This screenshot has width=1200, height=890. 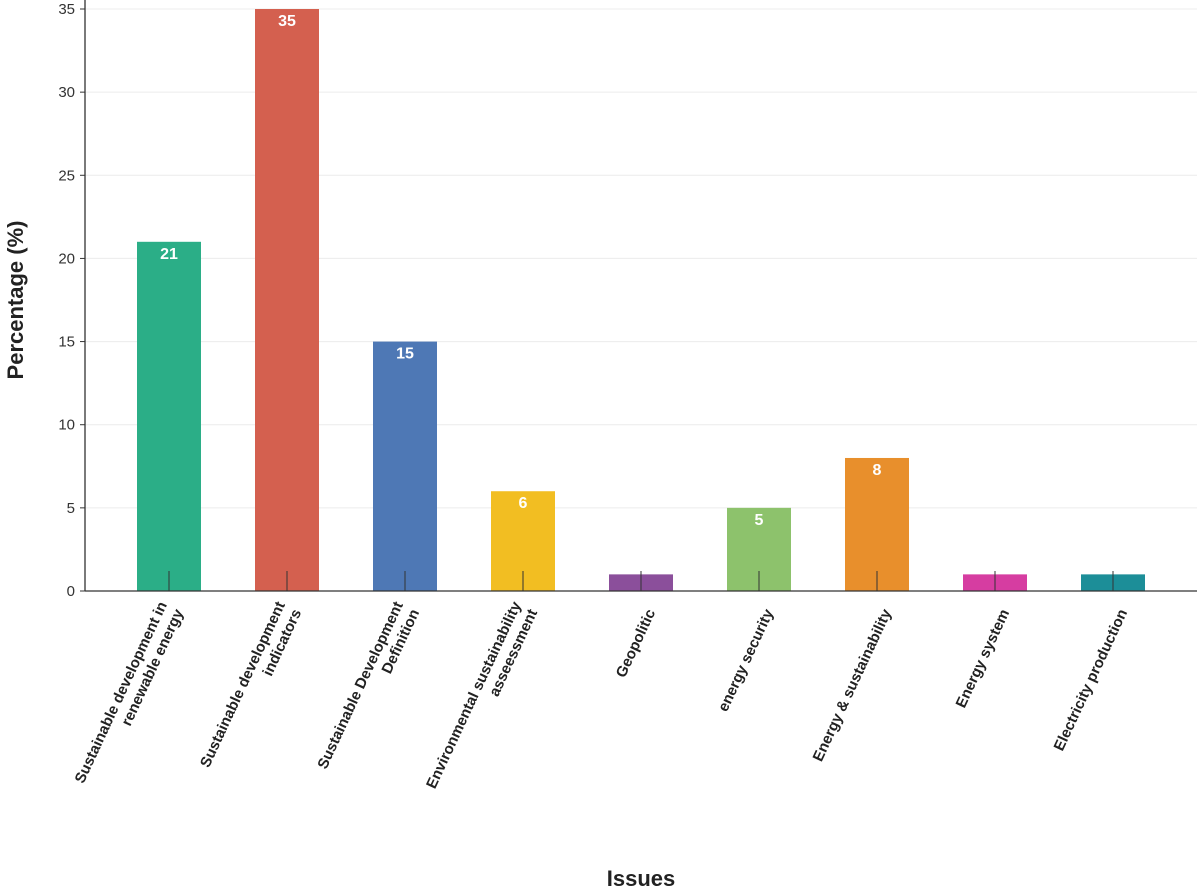 I want to click on x-tick-label: Energy & sustainability, so click(x=853, y=685).